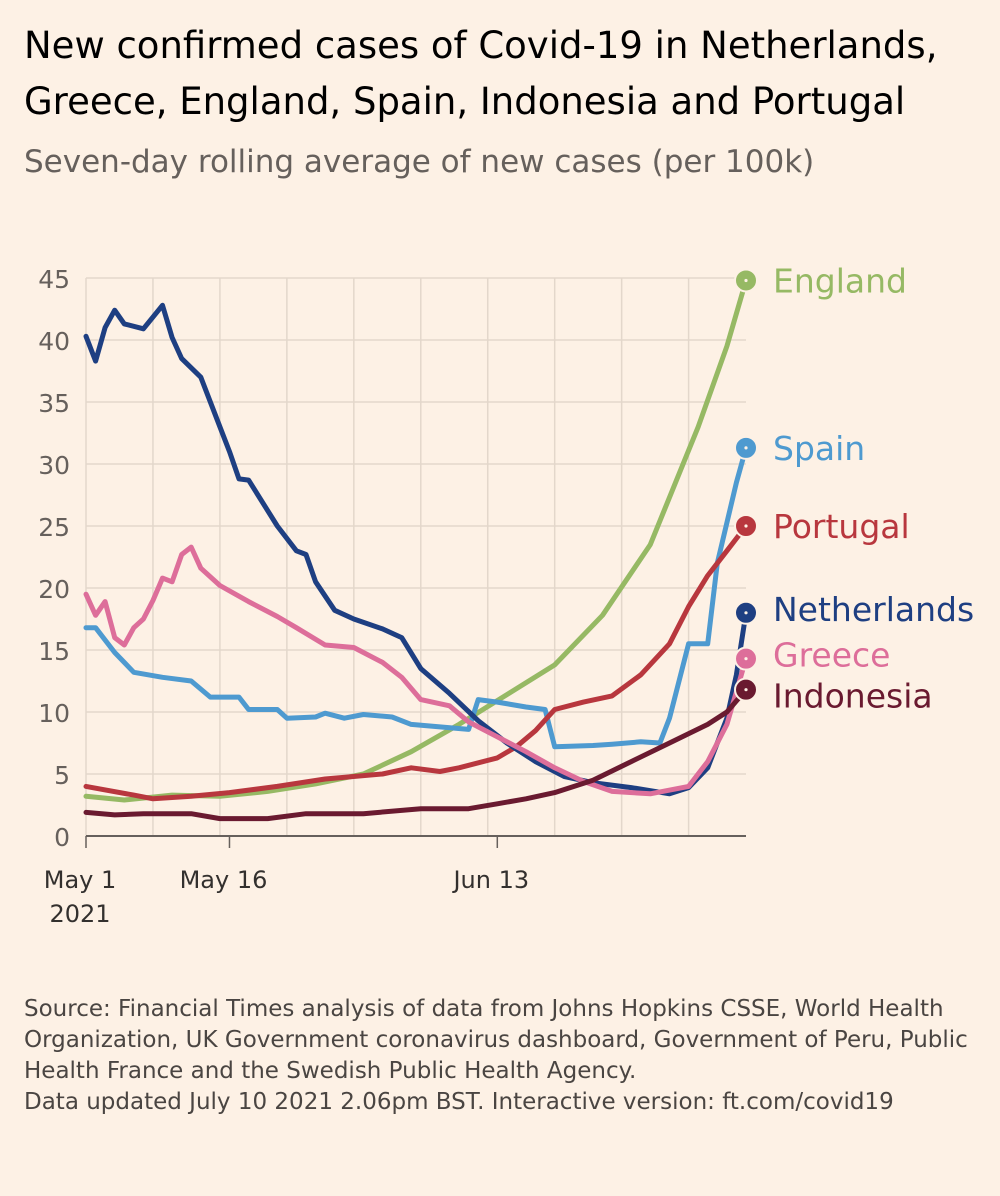 This screenshot has width=1000, height=1196. I want to click on series-label-spain: Spain, so click(819, 448).